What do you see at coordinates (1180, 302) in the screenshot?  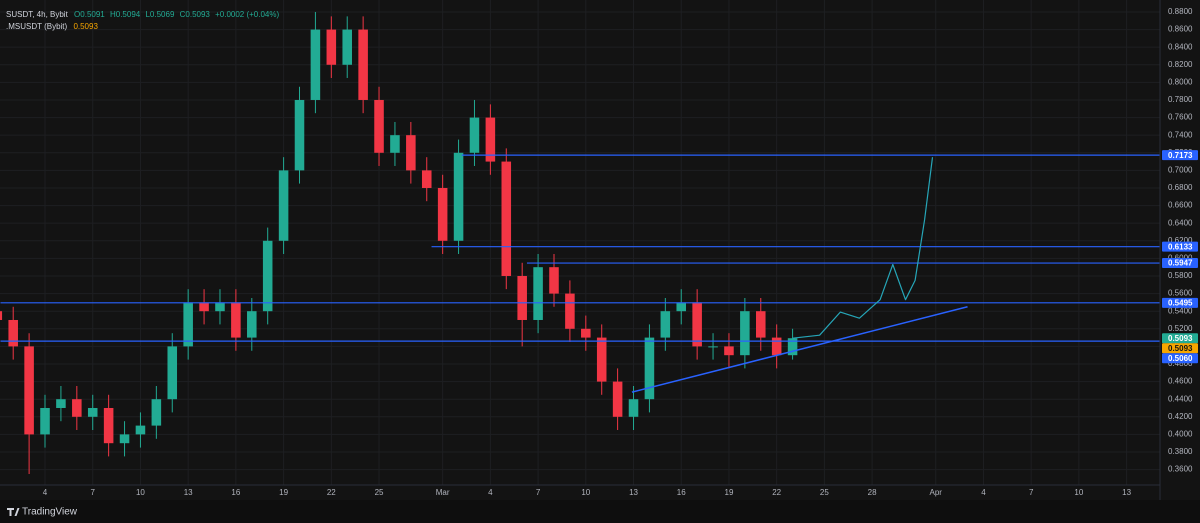 I see `price-tag-label: 0.5495` at bounding box center [1180, 302].